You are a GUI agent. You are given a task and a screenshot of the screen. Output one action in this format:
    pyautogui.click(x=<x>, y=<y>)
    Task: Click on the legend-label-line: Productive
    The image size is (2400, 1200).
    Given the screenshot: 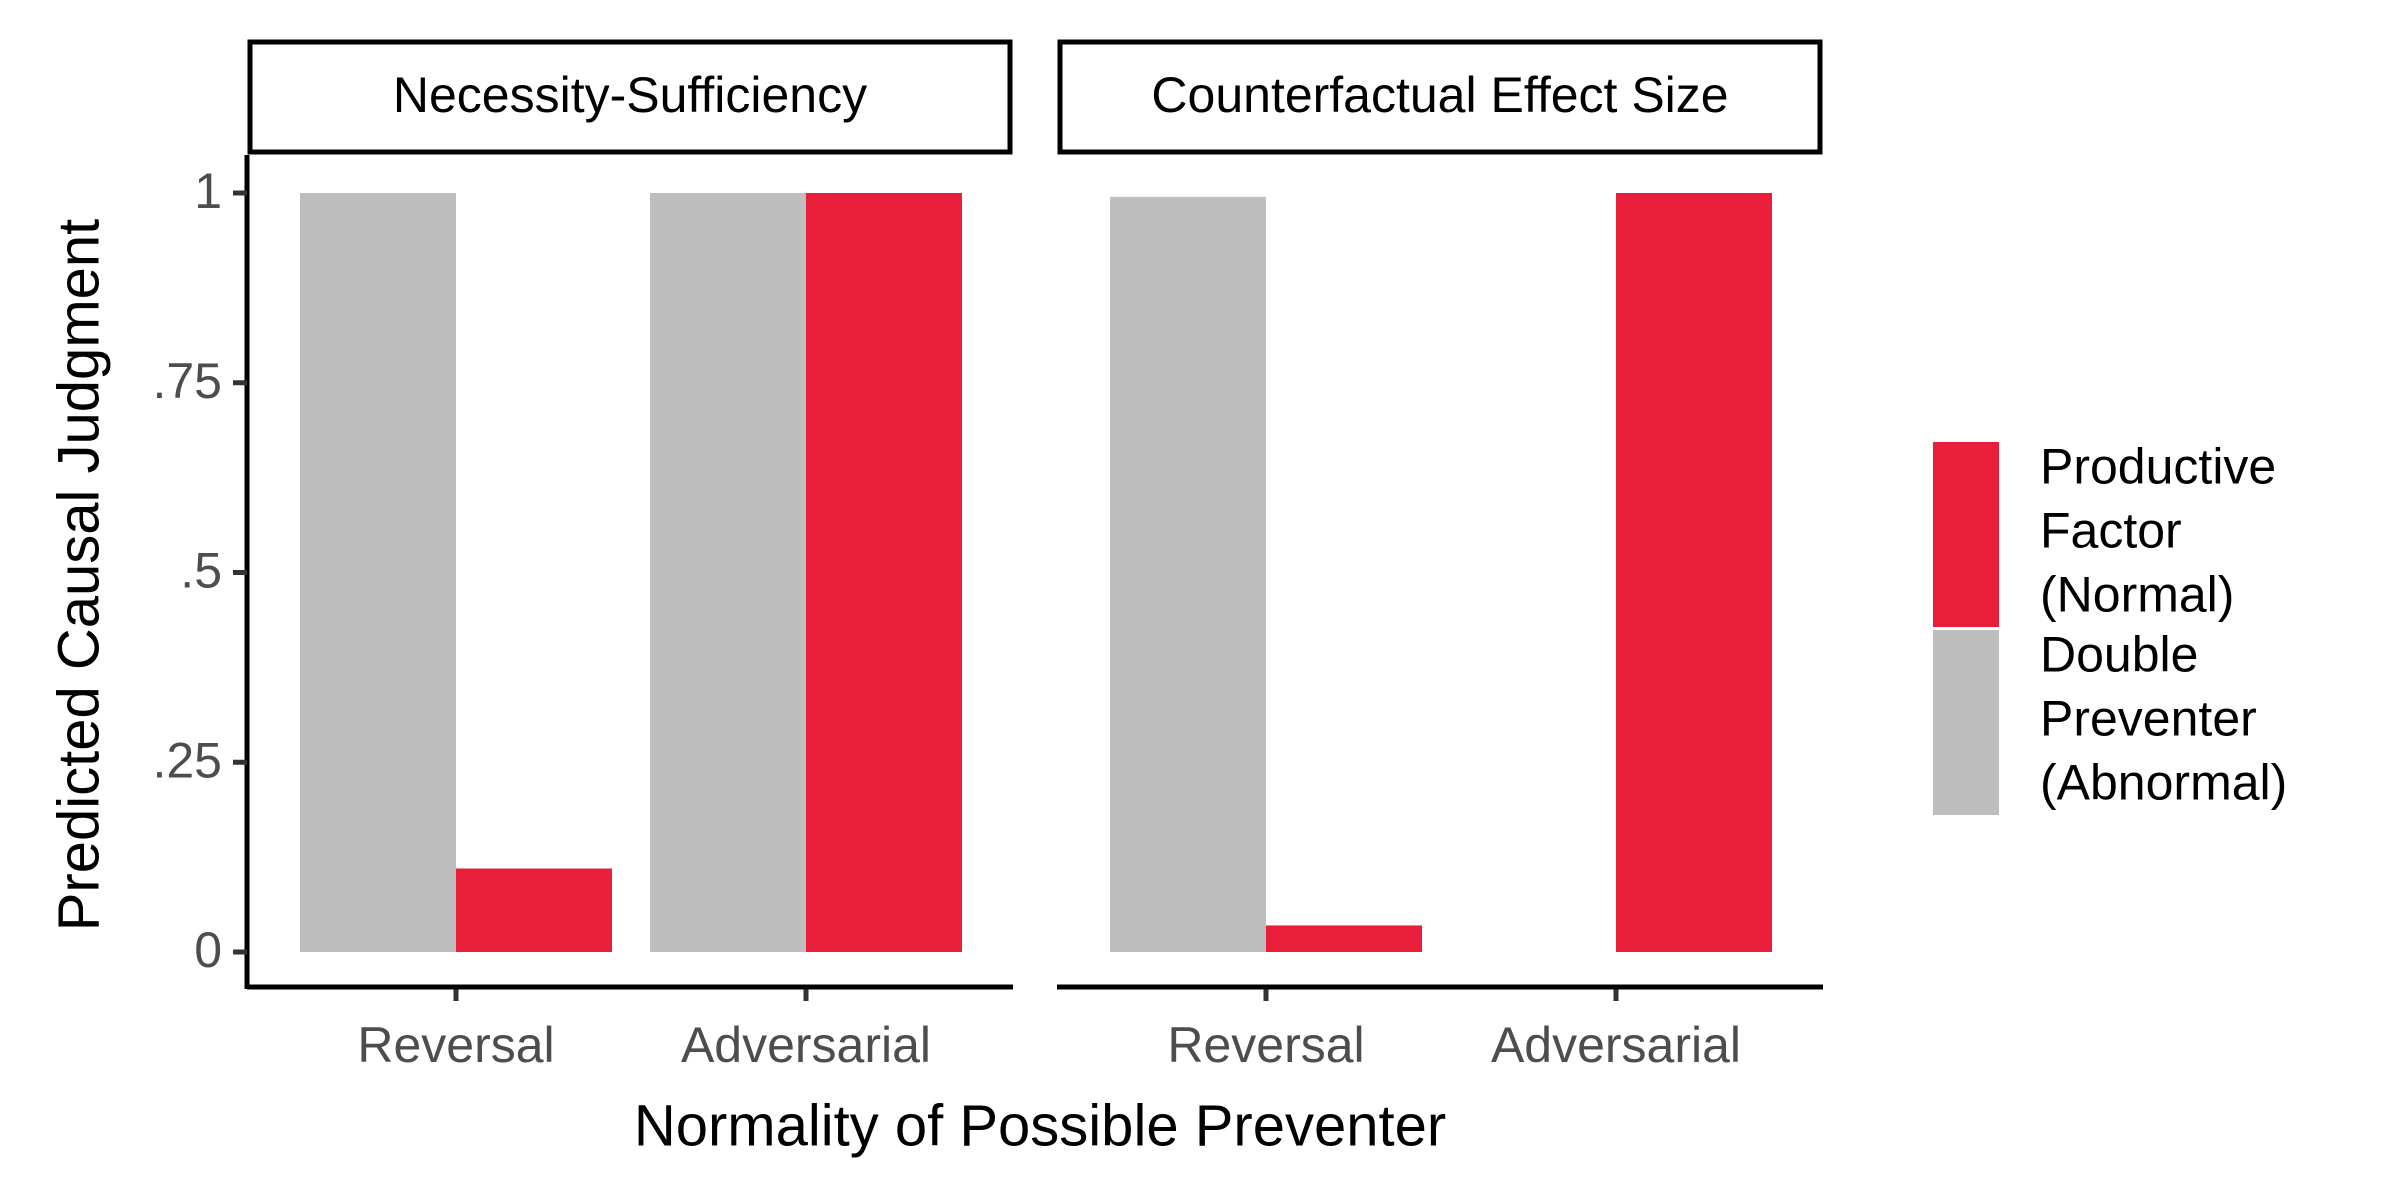 What is the action you would take?
    pyautogui.click(x=2158, y=467)
    